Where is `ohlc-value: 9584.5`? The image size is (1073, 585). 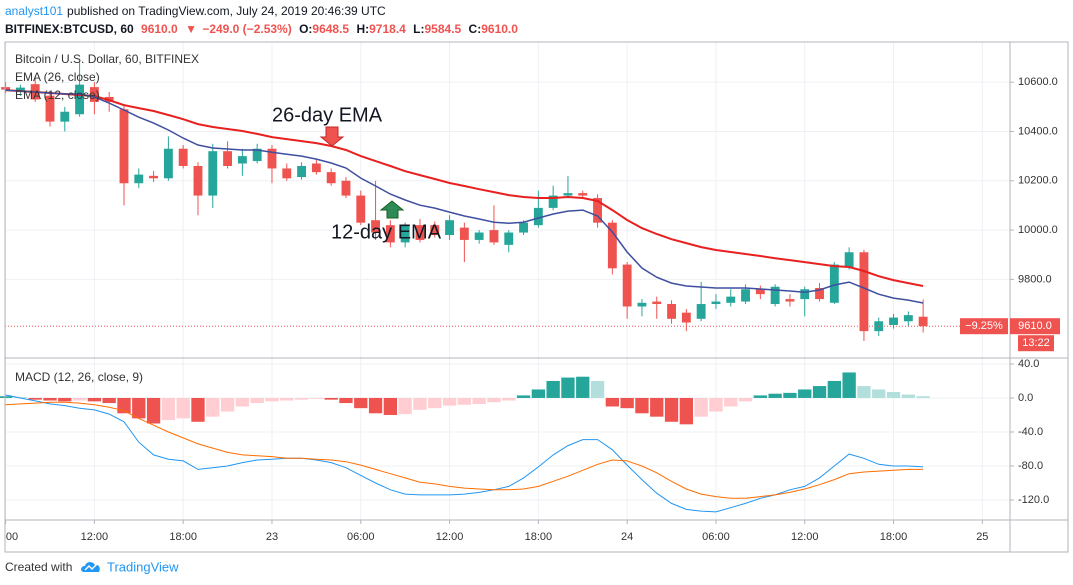
ohlc-value: 9584.5 is located at coordinates (443, 29).